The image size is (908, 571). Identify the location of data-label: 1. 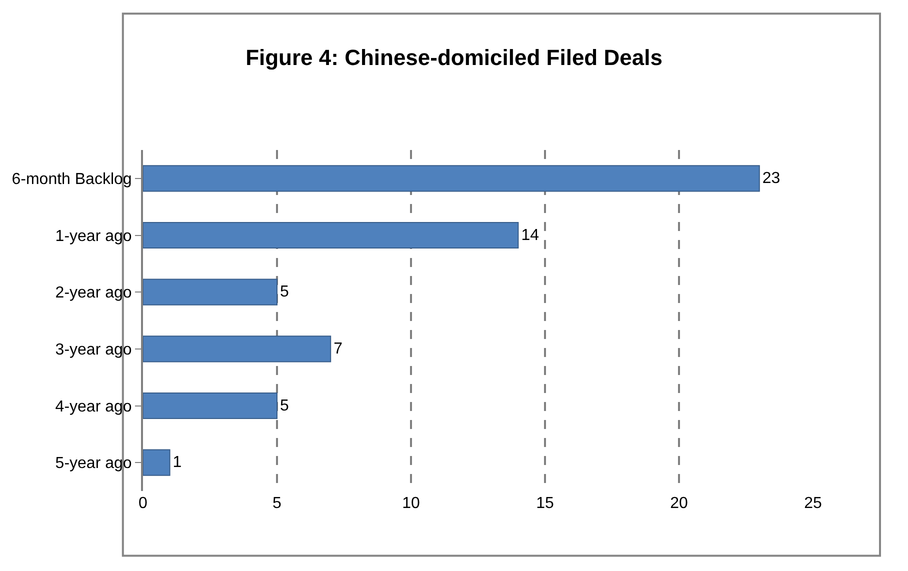
(177, 463).